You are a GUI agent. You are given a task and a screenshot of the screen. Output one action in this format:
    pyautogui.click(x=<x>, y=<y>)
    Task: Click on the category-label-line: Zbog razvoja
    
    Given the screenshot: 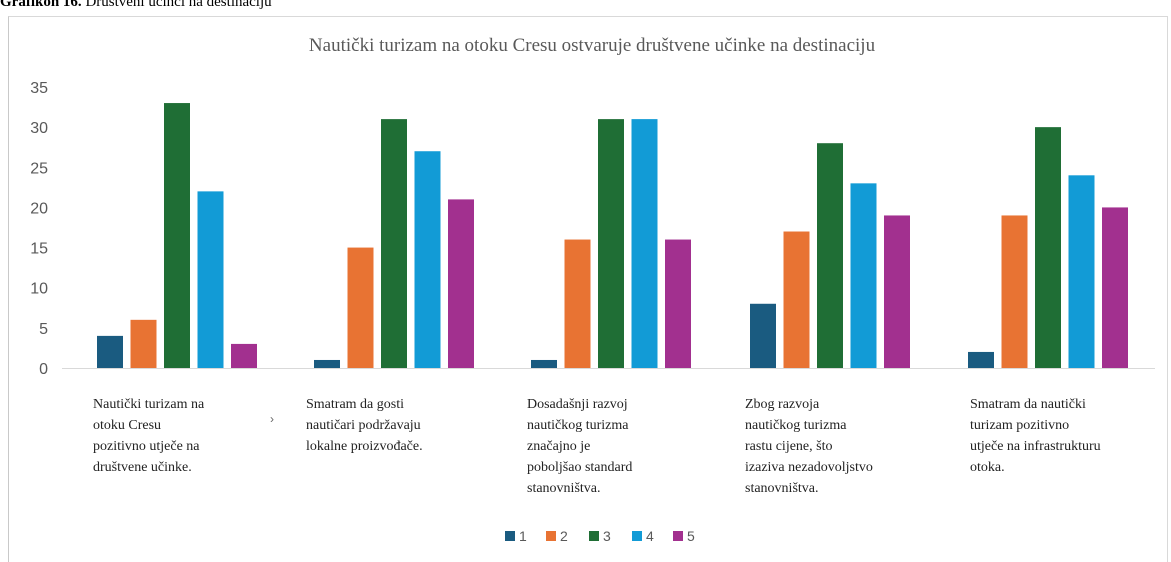 What is the action you would take?
    pyautogui.click(x=782, y=404)
    